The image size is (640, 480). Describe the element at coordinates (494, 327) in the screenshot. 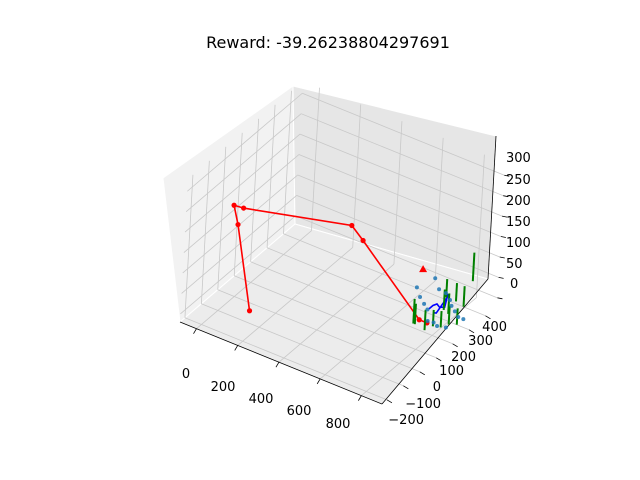

I see `y-tick-label: 400` at that location.